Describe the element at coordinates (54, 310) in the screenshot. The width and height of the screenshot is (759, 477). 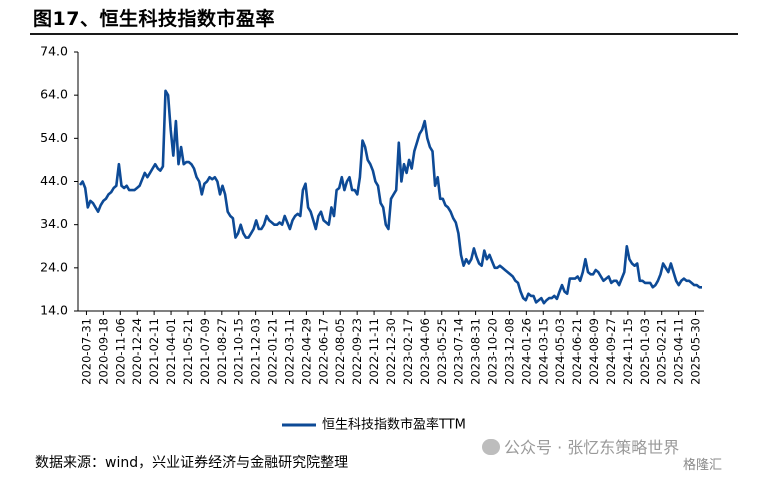
I see `y-tick-label: 14.0` at that location.